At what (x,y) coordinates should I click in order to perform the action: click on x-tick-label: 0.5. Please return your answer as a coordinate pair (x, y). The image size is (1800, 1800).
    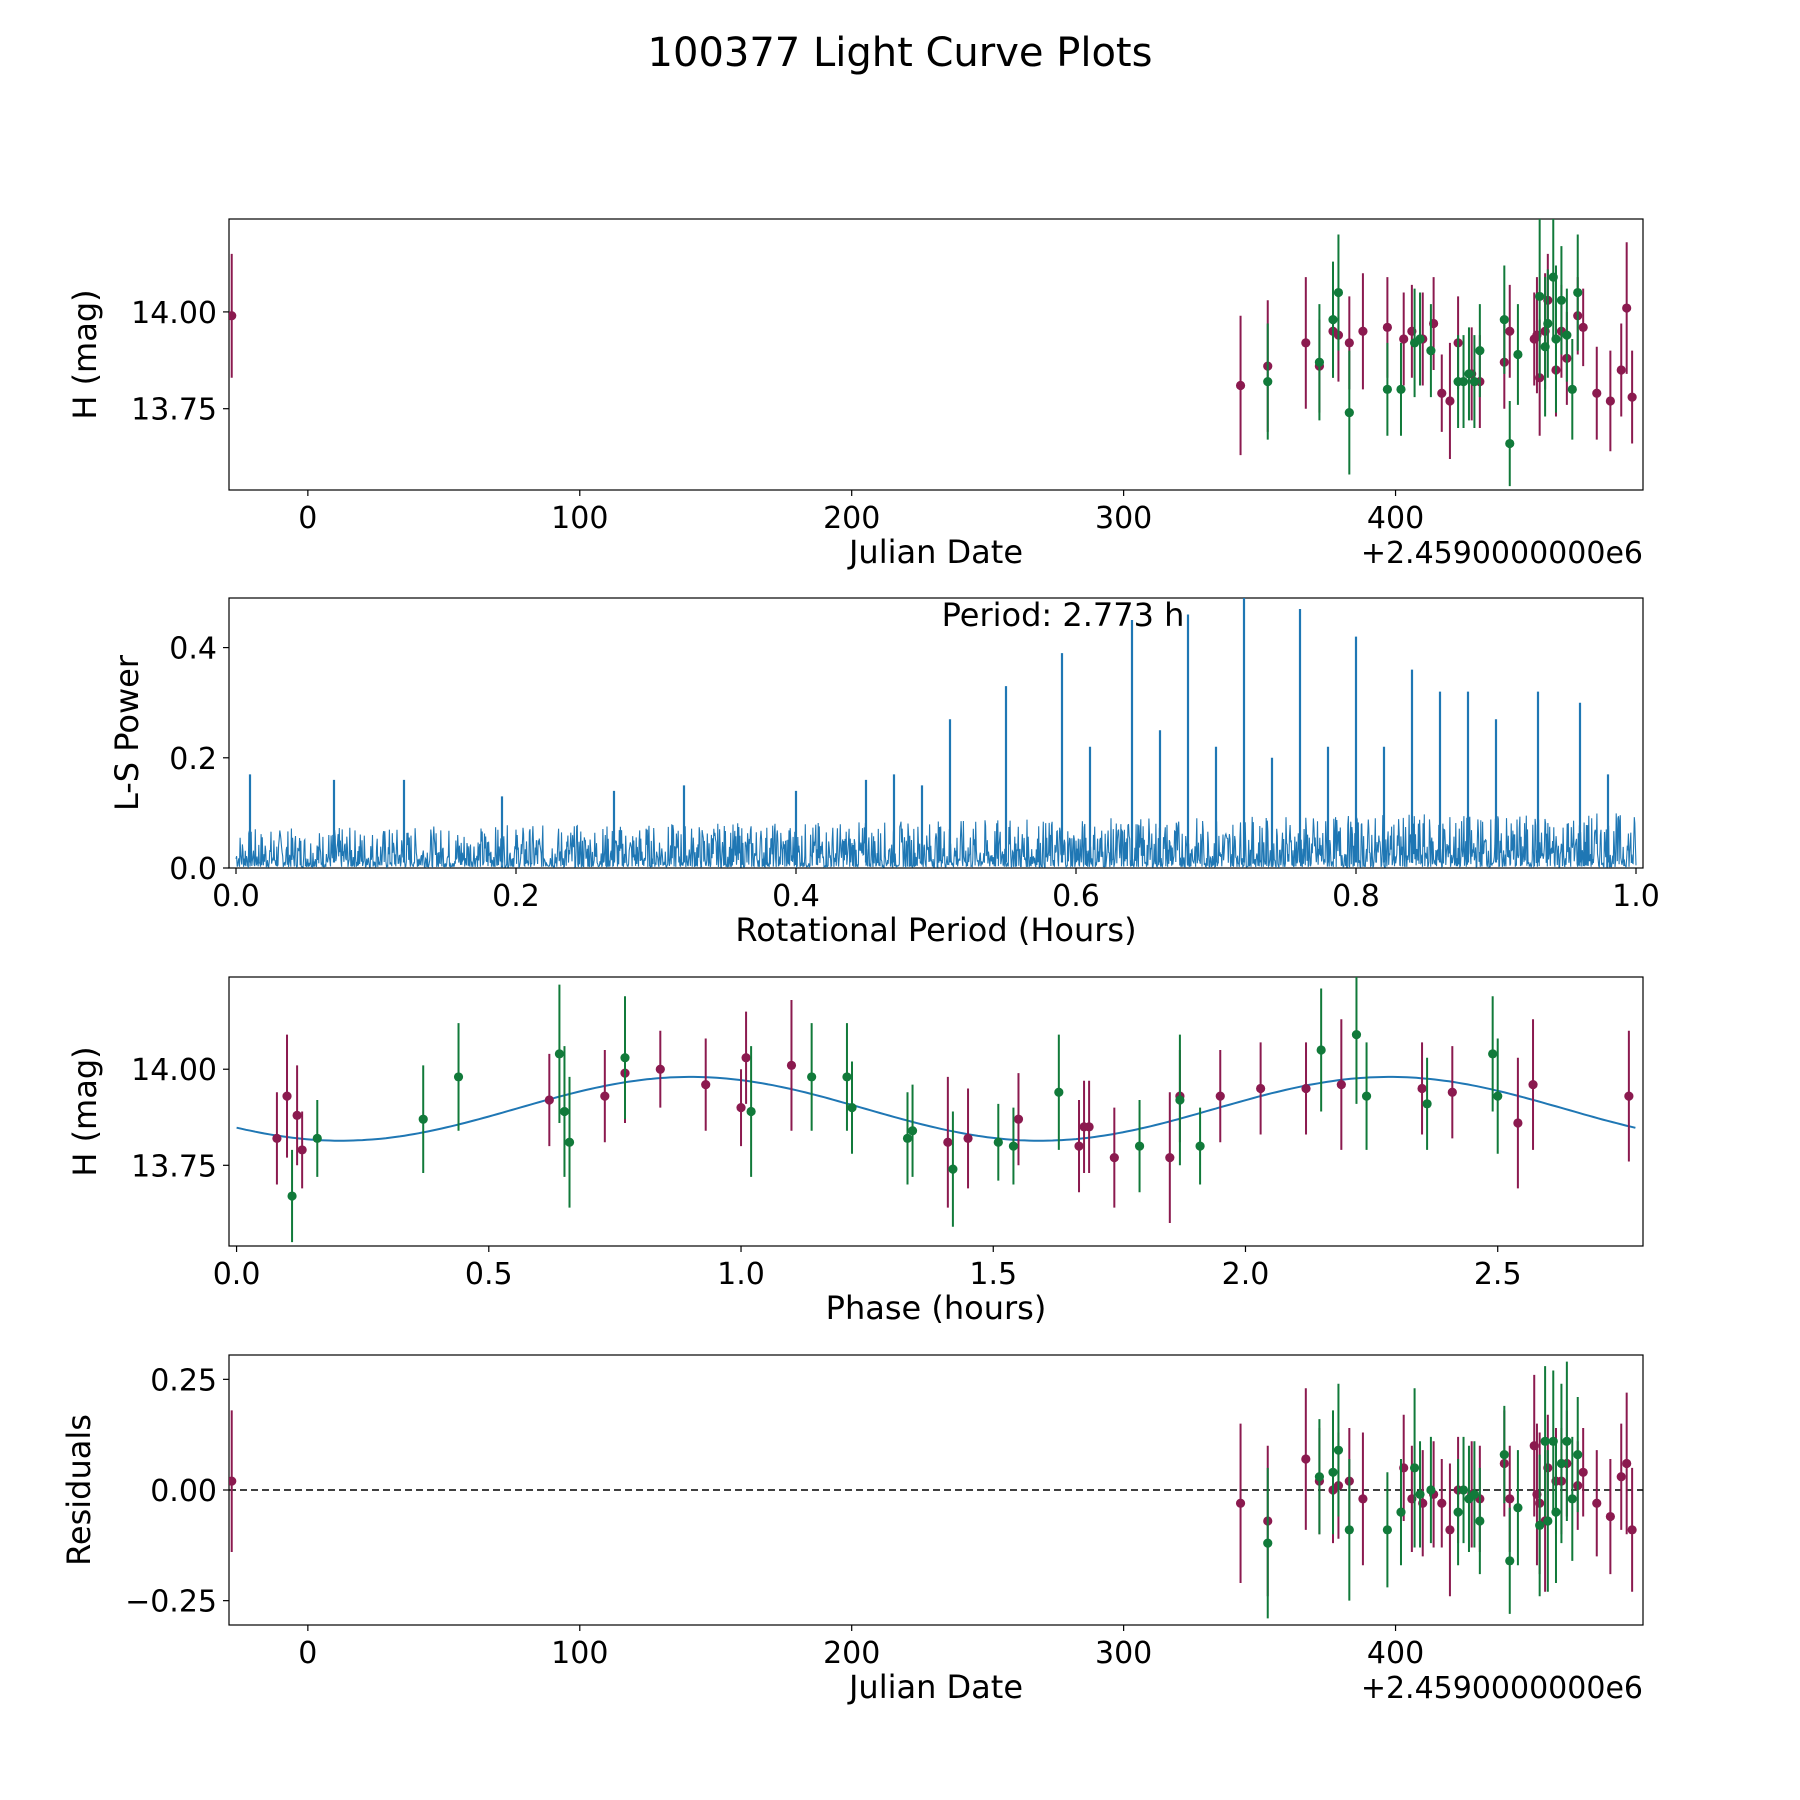
    Looking at the image, I should click on (489, 1274).